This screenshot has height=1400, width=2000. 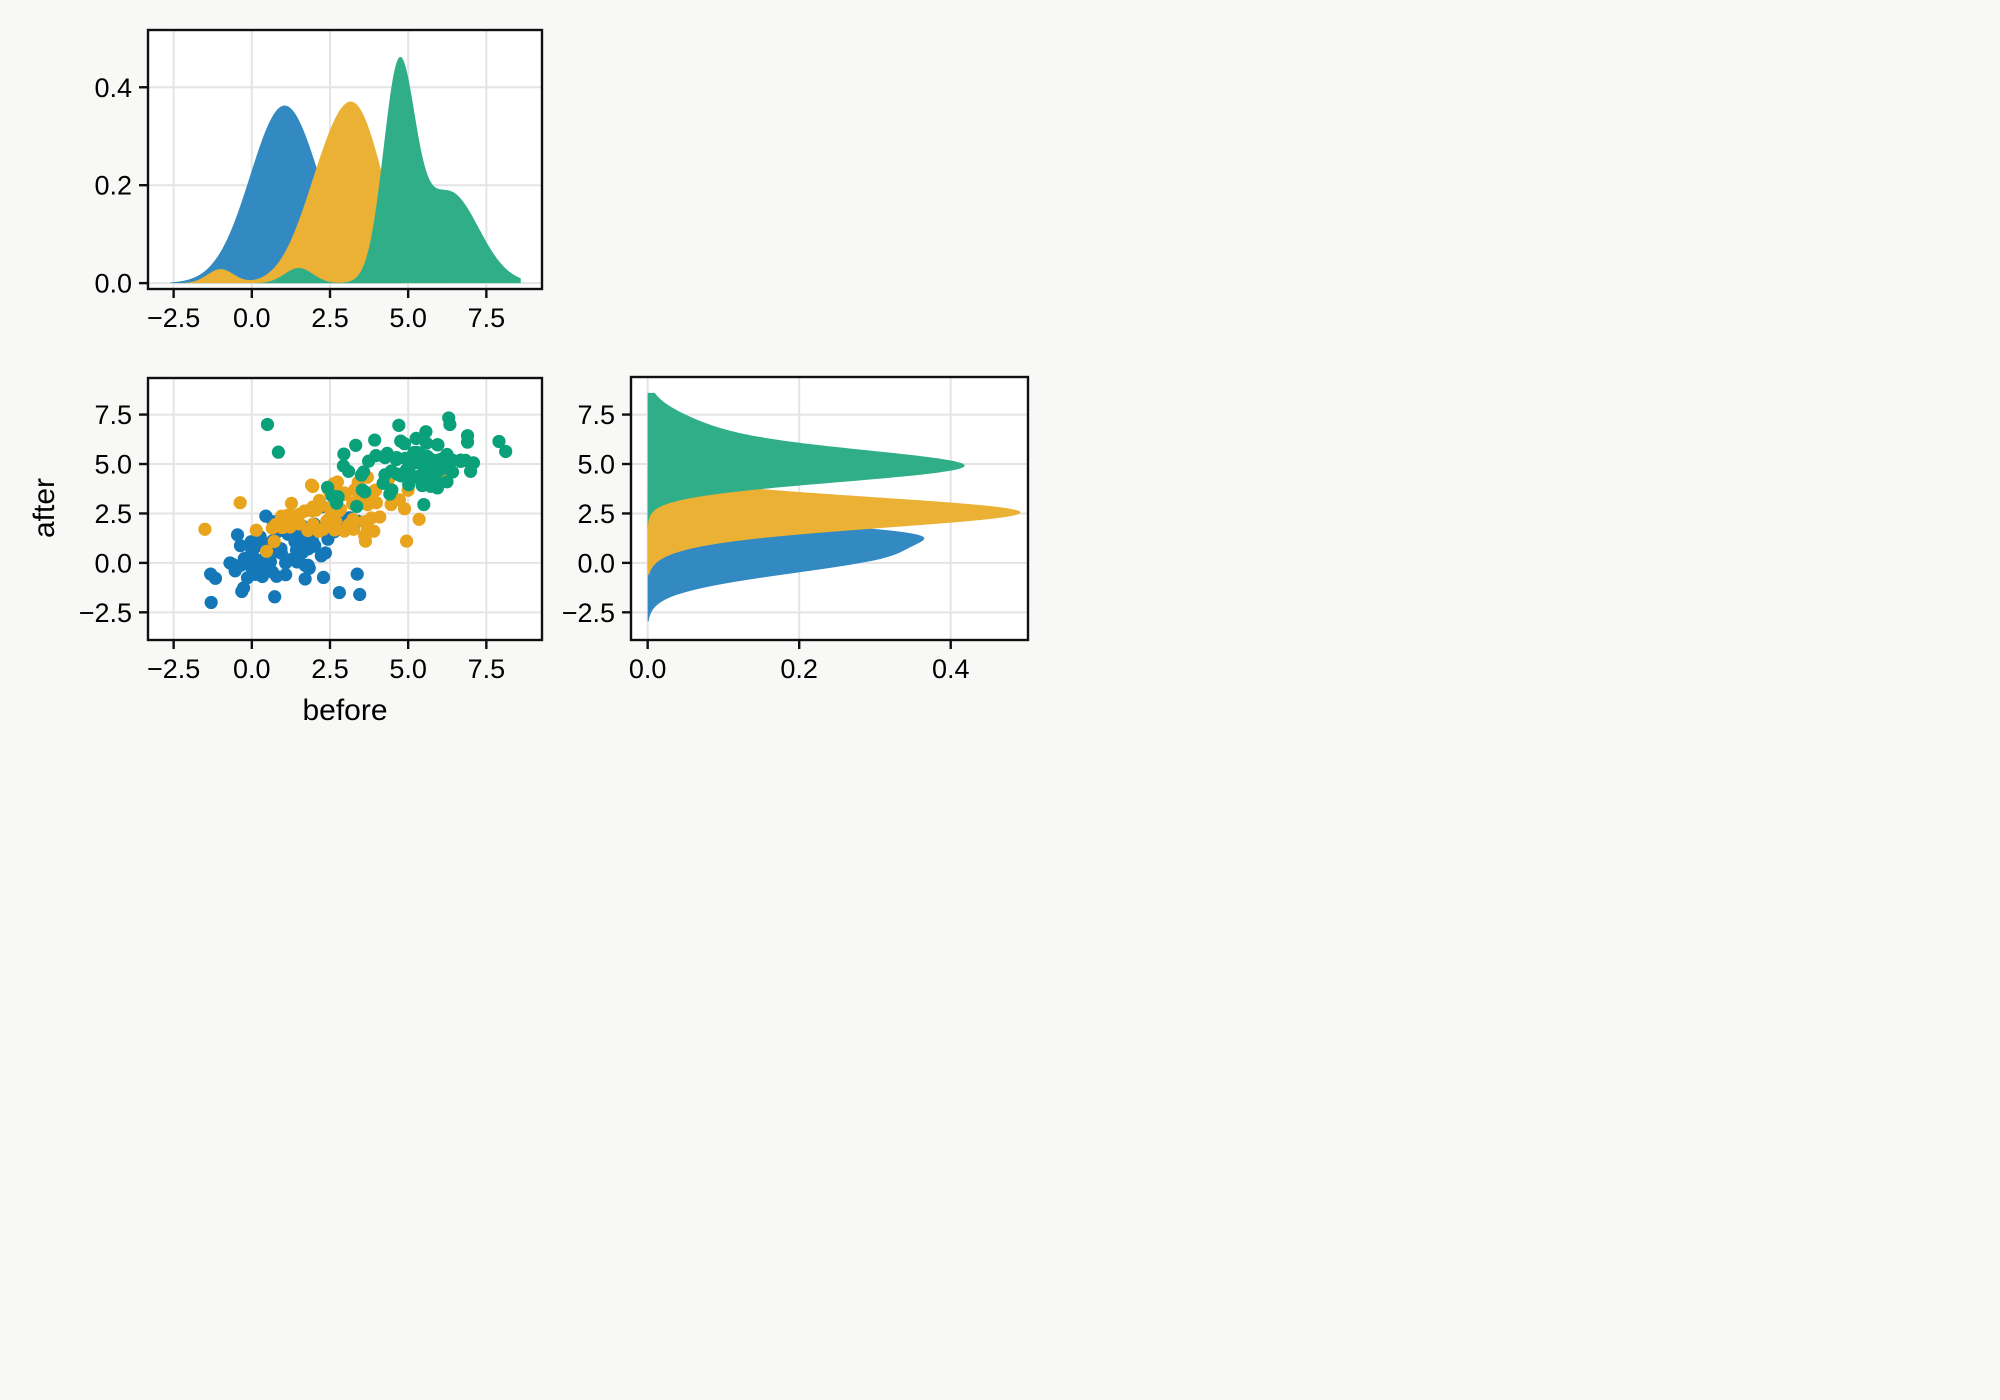 What do you see at coordinates (951, 669) in the screenshot?
I see `x-tick-label: 0.4` at bounding box center [951, 669].